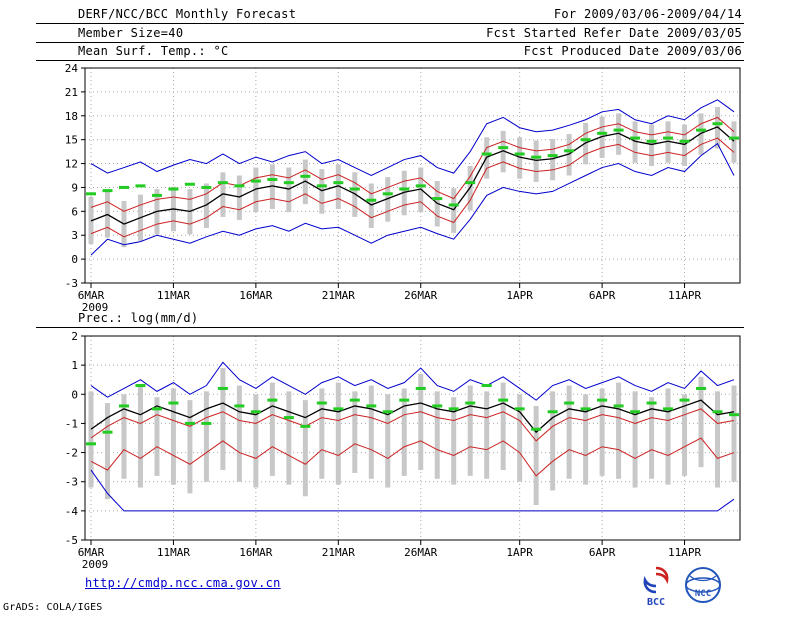  I want to click on series-line-ensemble-mean, so click(412, 175).